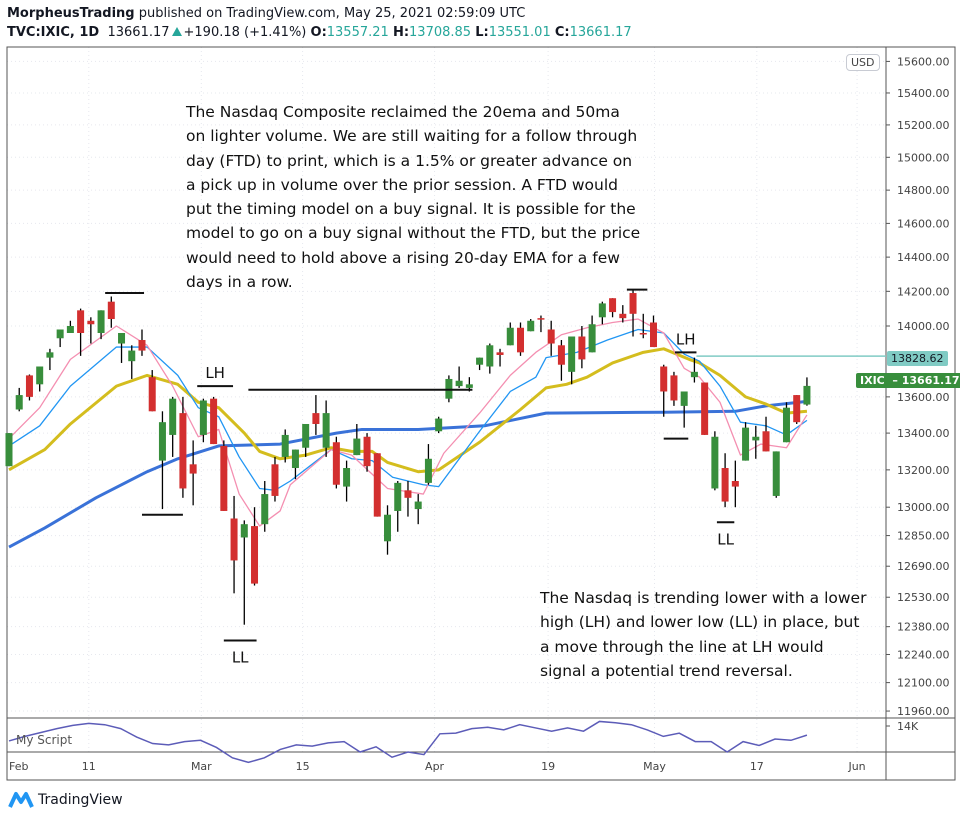 This screenshot has height=821, width=960. I want to click on indicator-name: My Script, so click(44, 740).